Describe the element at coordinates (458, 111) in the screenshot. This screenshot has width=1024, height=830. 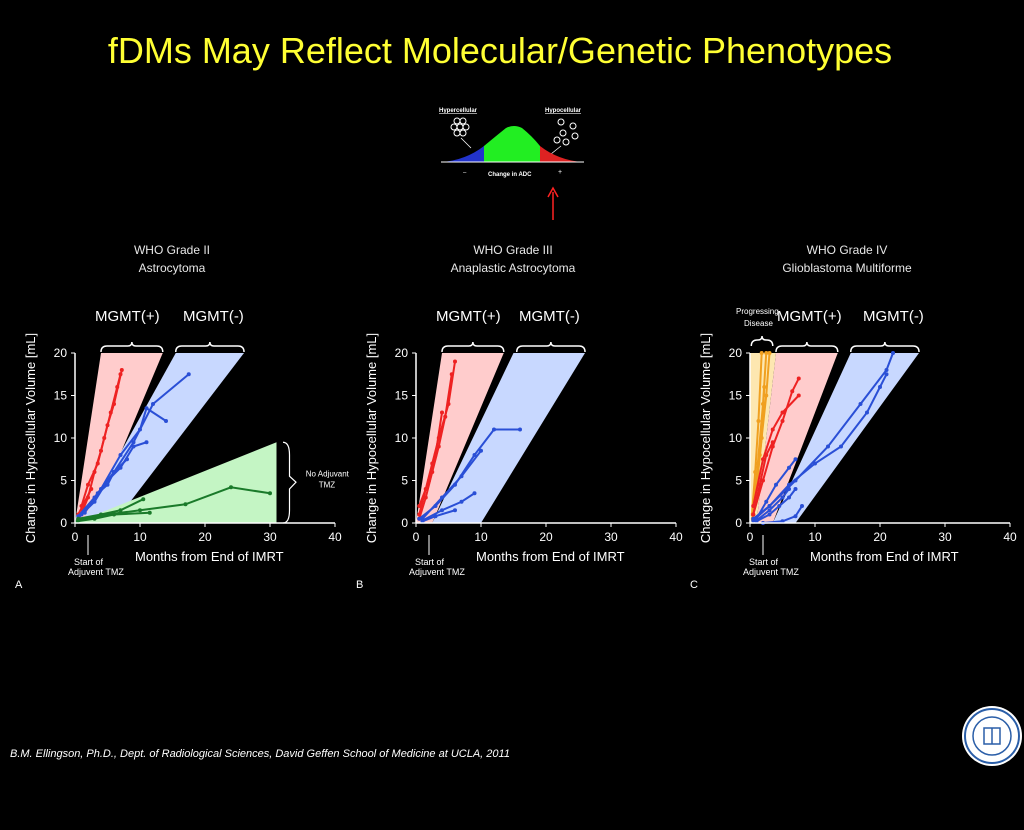
I see `hypercellular-label: Hypercellular` at that location.